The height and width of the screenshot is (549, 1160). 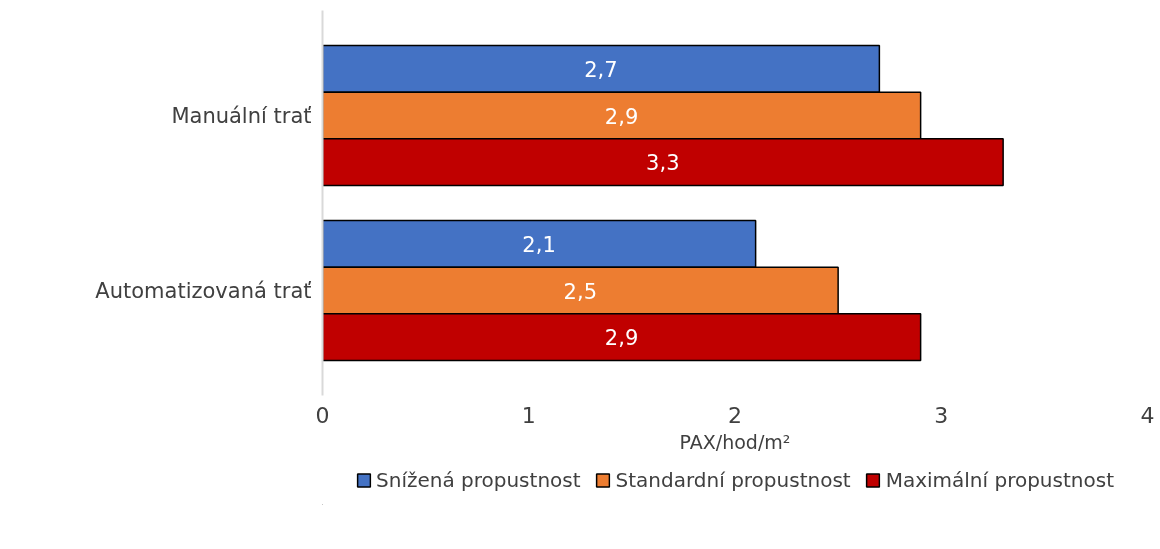 What do you see at coordinates (1147, 415) in the screenshot?
I see `x-tick-label: 4` at bounding box center [1147, 415].